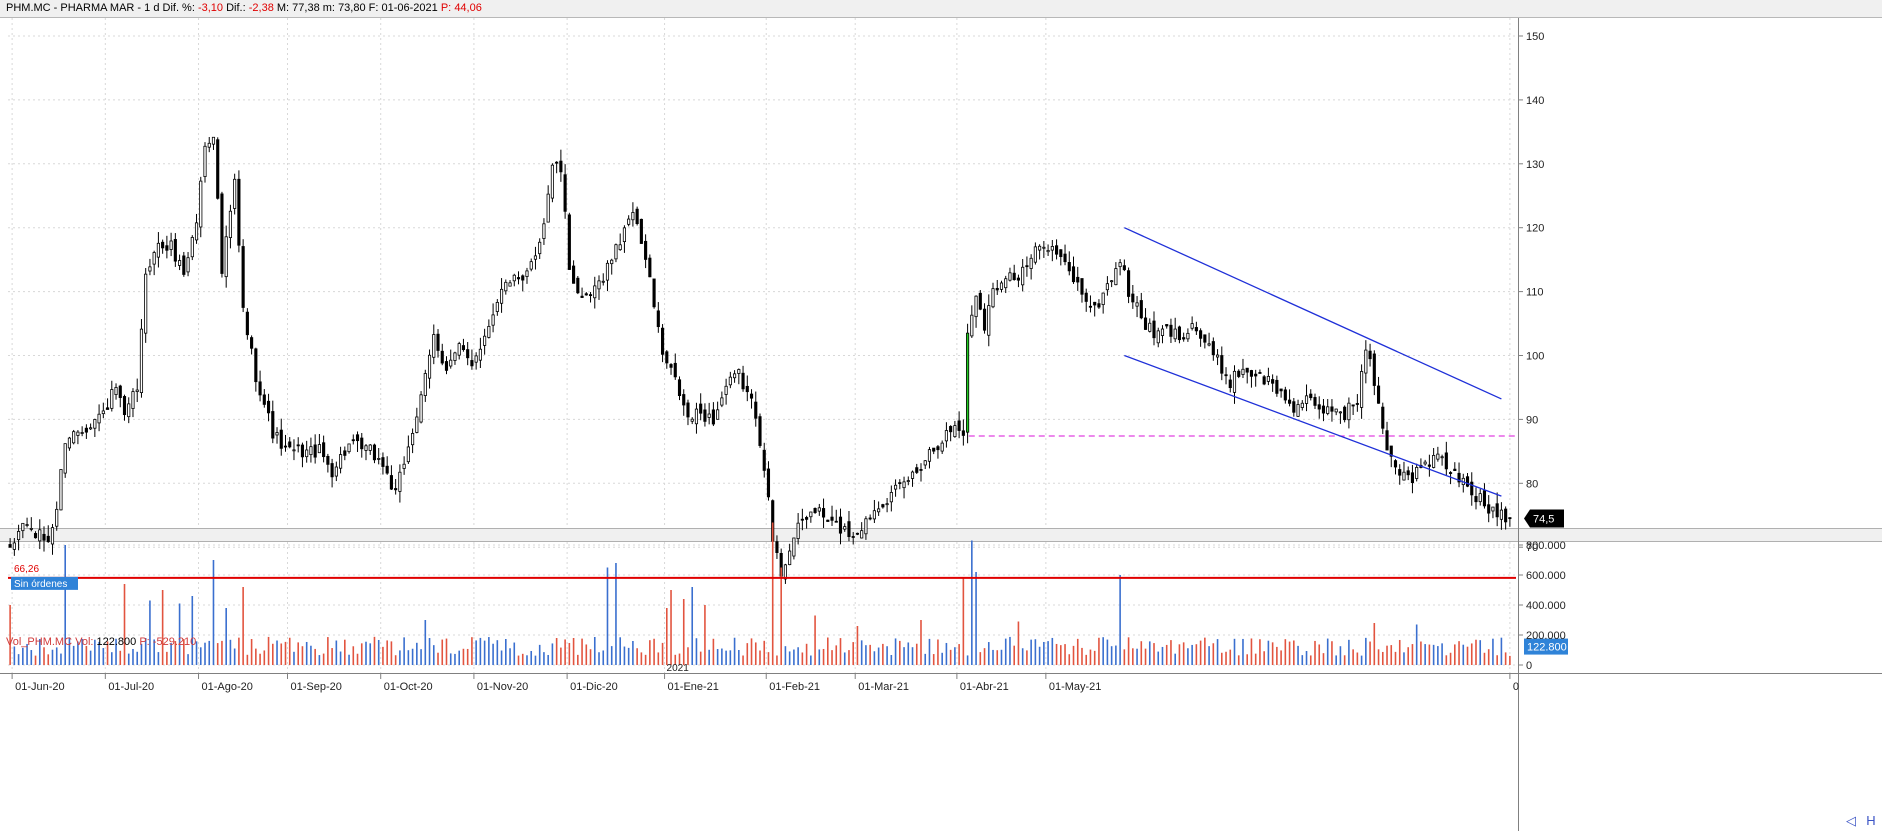 Image resolution: width=1882 pixels, height=831 pixels. What do you see at coordinates (941, 535) in the screenshot?
I see `panel-separator` at bounding box center [941, 535].